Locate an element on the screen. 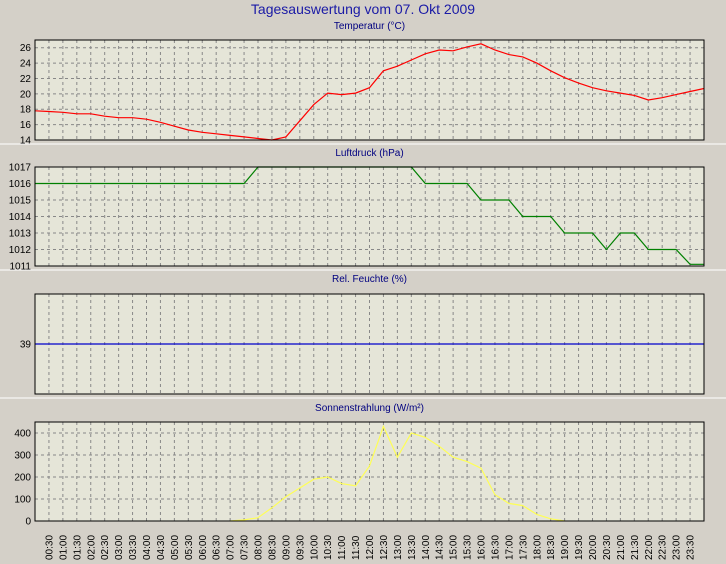 The image size is (726, 564). xtick-27: 14:00 is located at coordinates (426, 547).